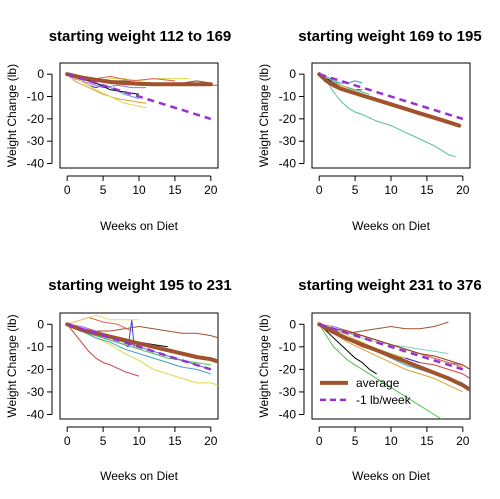 The width and height of the screenshot is (500, 499). I want to click on panel-title: starting weight 231 to 376, so click(389, 285).